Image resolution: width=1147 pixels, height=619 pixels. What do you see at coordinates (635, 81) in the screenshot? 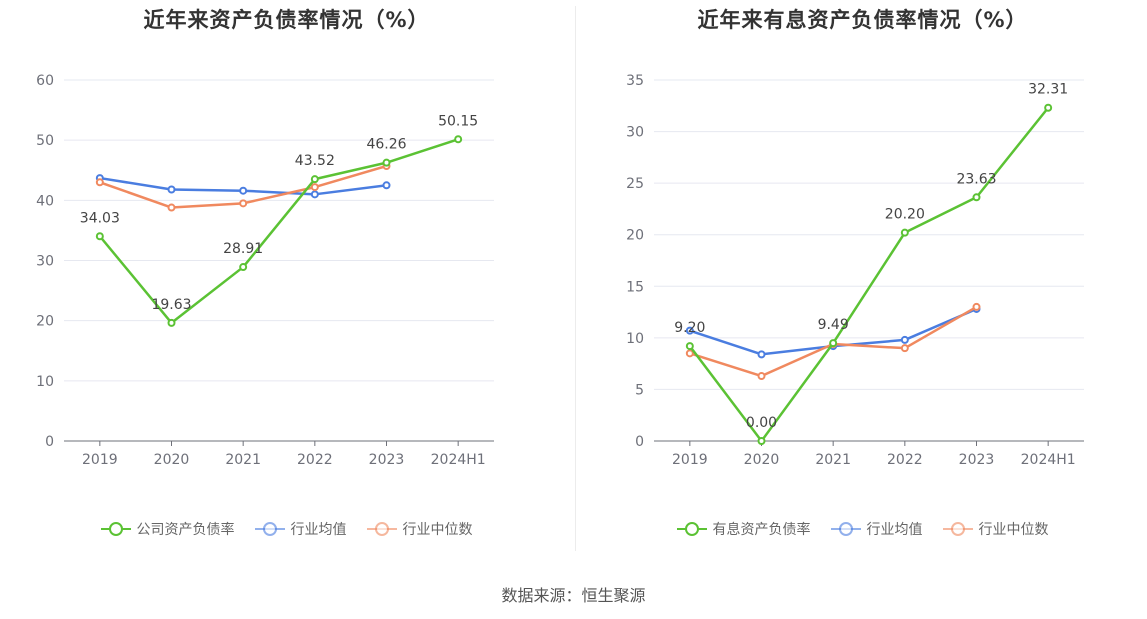
I see `y-tick-label: 35` at bounding box center [635, 81].